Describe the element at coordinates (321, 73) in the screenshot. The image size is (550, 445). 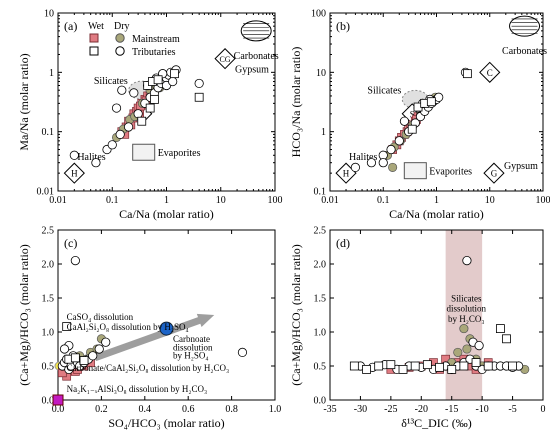
I see `y-tick-label: 10` at that location.